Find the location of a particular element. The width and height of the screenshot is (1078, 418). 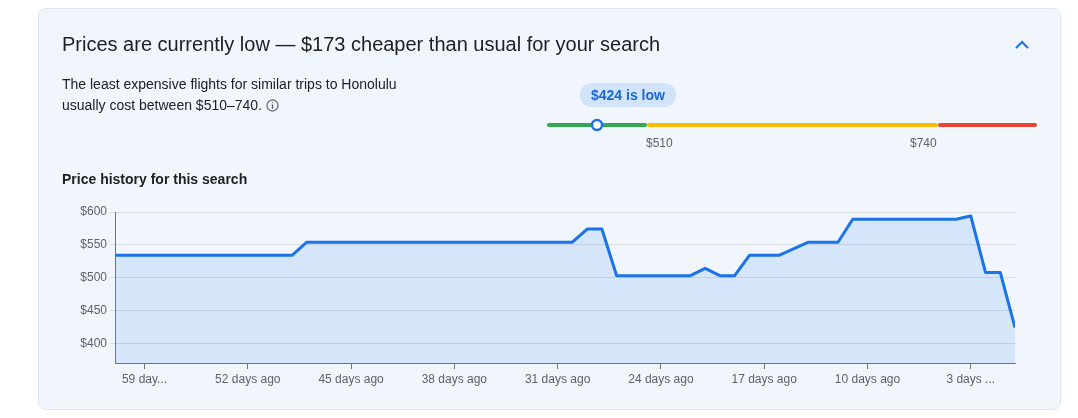

y-tick-label: $450 is located at coordinates (94, 309).